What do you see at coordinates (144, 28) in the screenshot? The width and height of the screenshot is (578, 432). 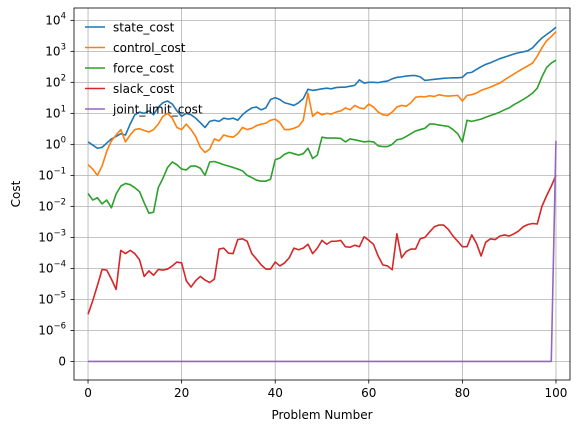 I see `legend-label: state_cost` at bounding box center [144, 28].